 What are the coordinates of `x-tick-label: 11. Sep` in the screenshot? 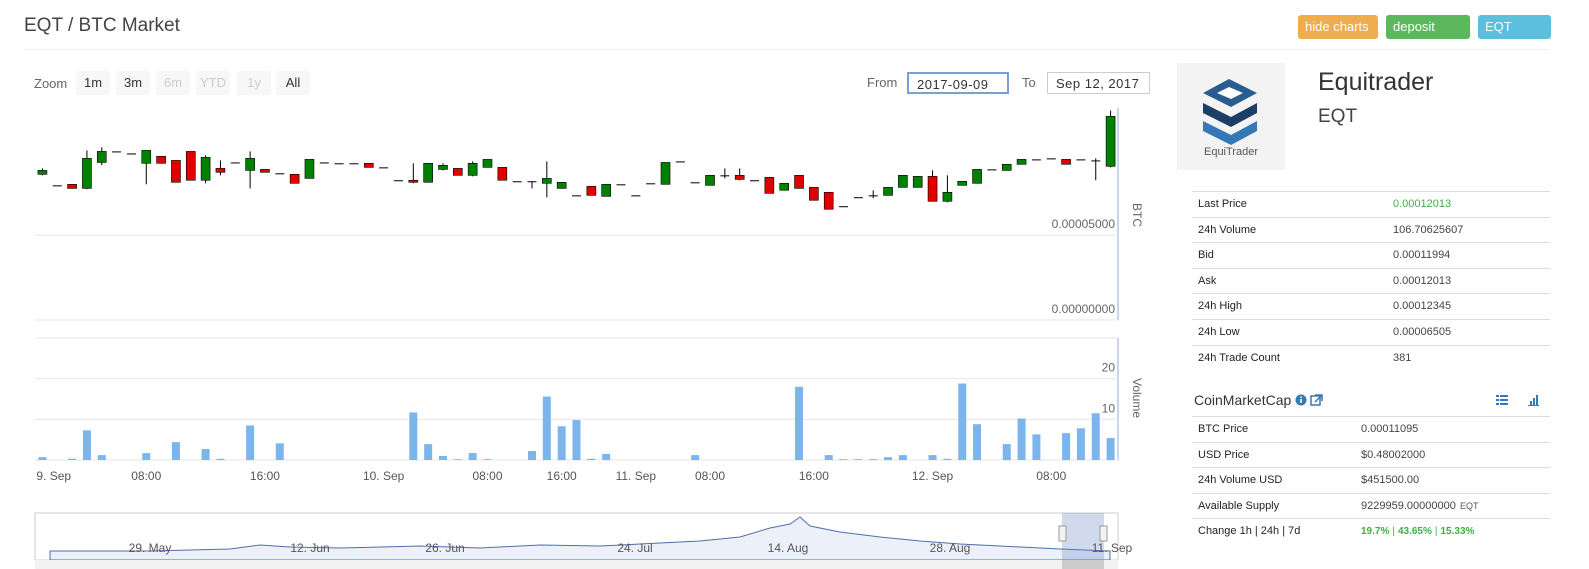 It's located at (636, 476).